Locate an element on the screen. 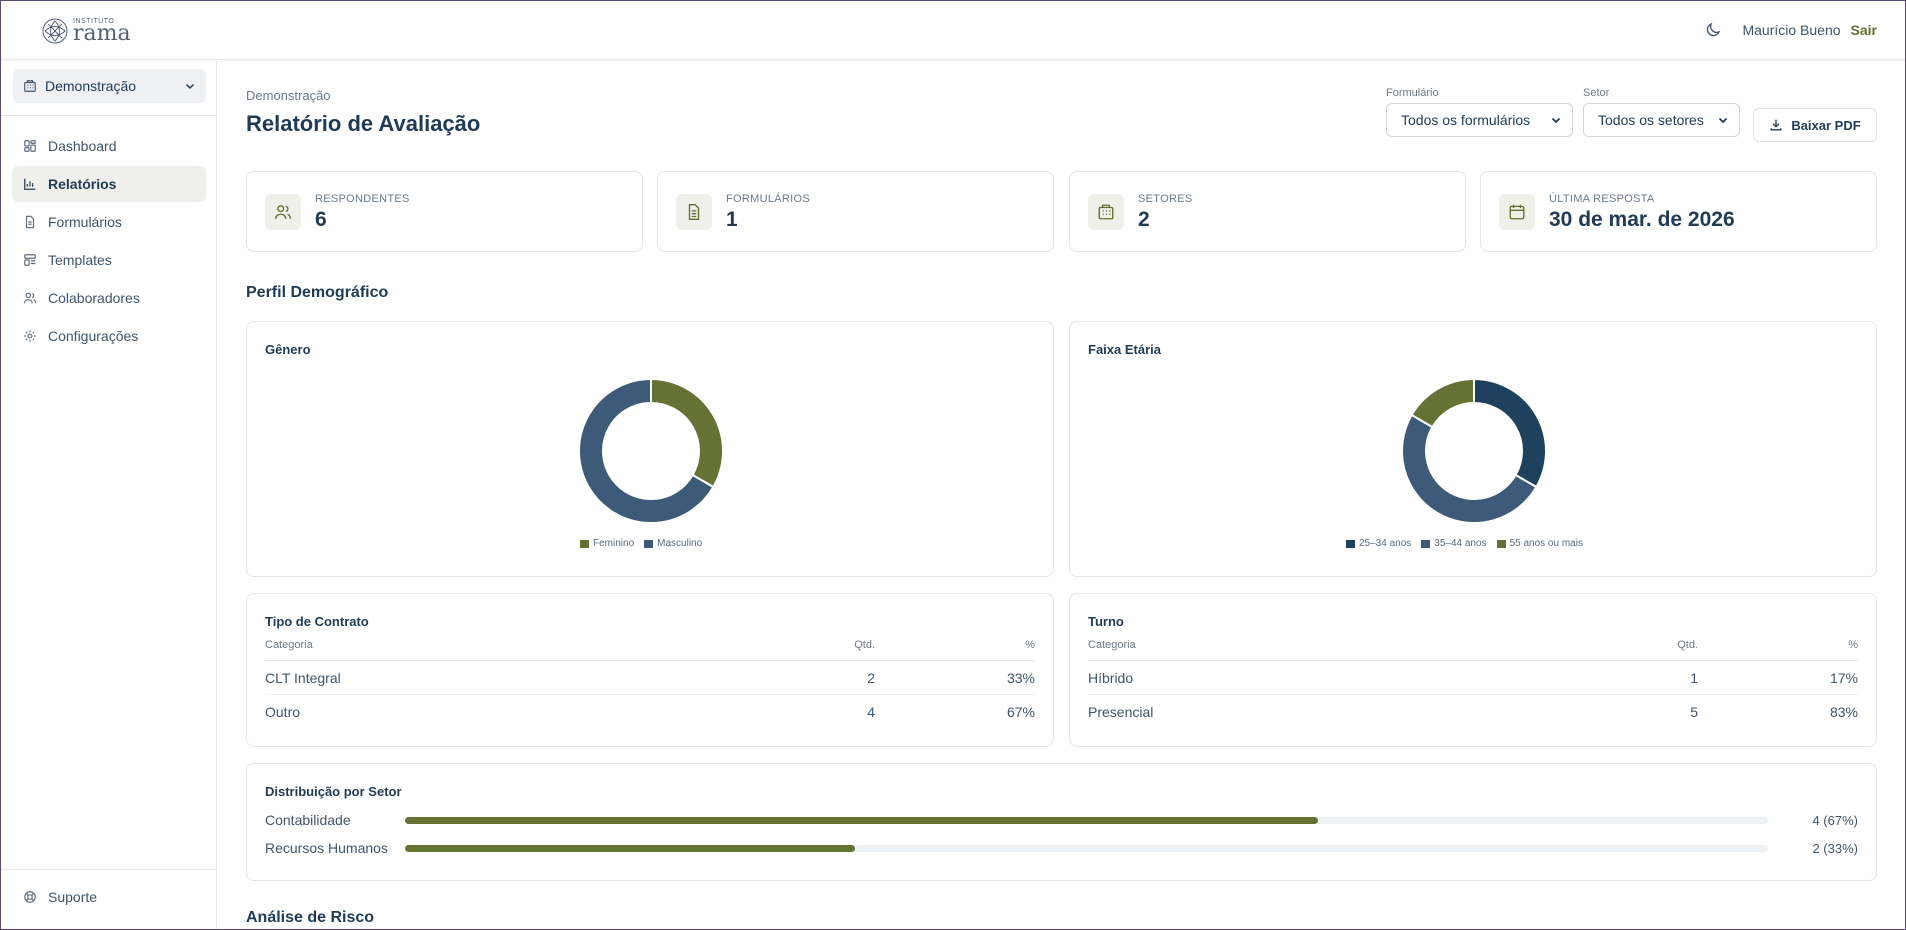  section-title-demographic: Perfil Demográfico is located at coordinates (317, 292).